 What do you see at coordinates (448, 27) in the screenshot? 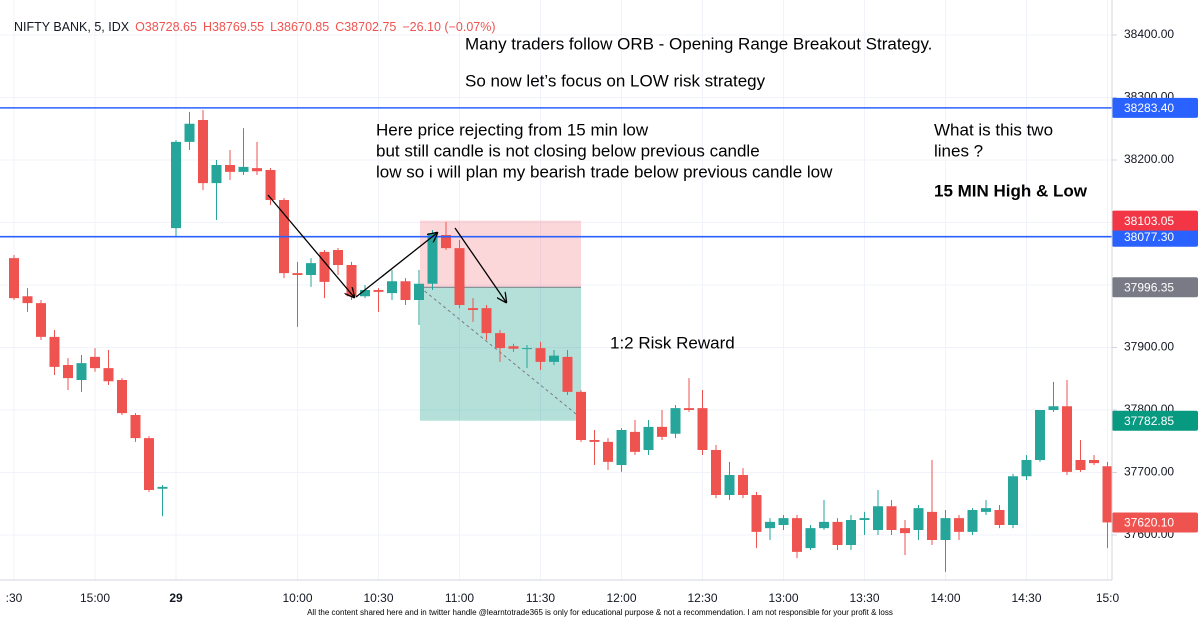
I see `legend-field: −26.10 (−0.07%)` at bounding box center [448, 27].